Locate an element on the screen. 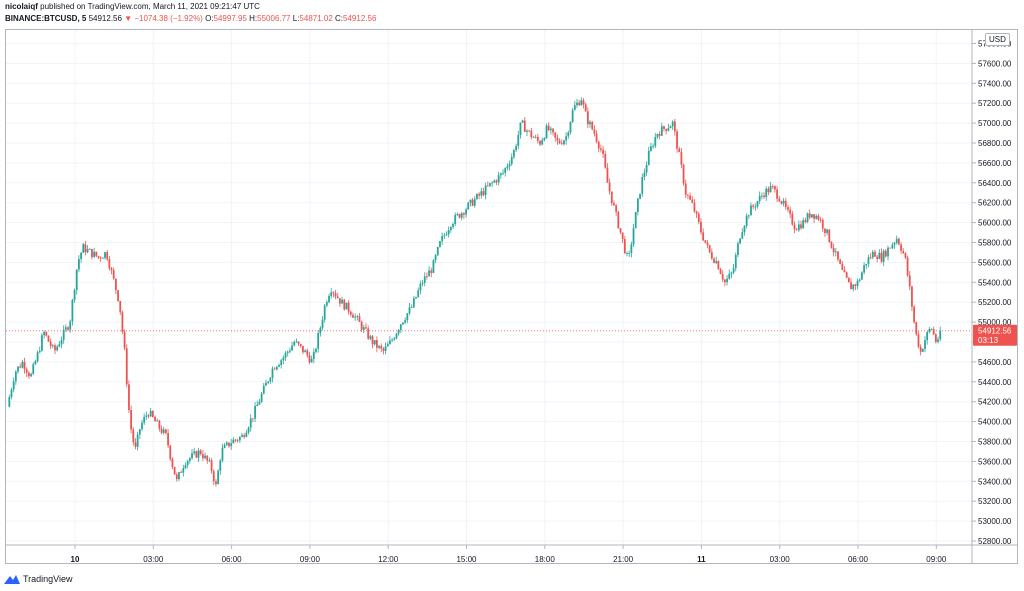  price-tick-label: 53400.00 is located at coordinates (995, 481).